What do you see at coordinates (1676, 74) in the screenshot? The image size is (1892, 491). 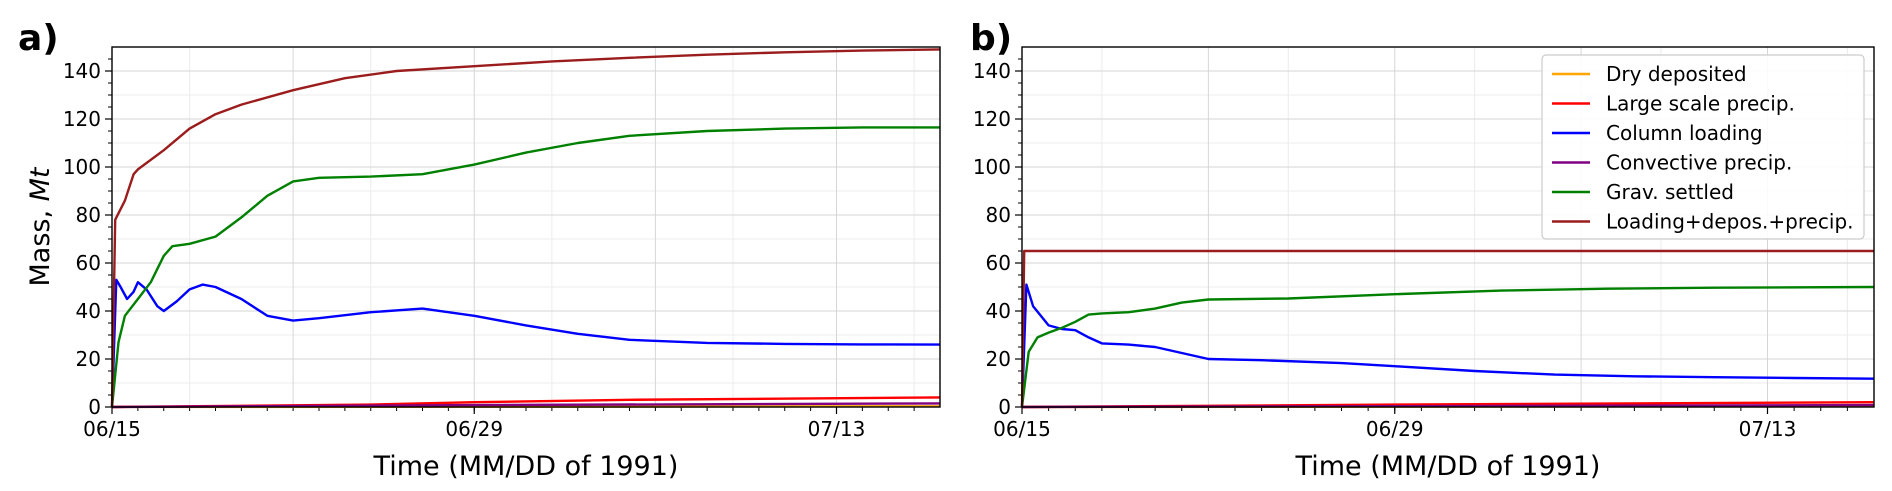 I see `legend-label: Dry deposited` at bounding box center [1676, 74].